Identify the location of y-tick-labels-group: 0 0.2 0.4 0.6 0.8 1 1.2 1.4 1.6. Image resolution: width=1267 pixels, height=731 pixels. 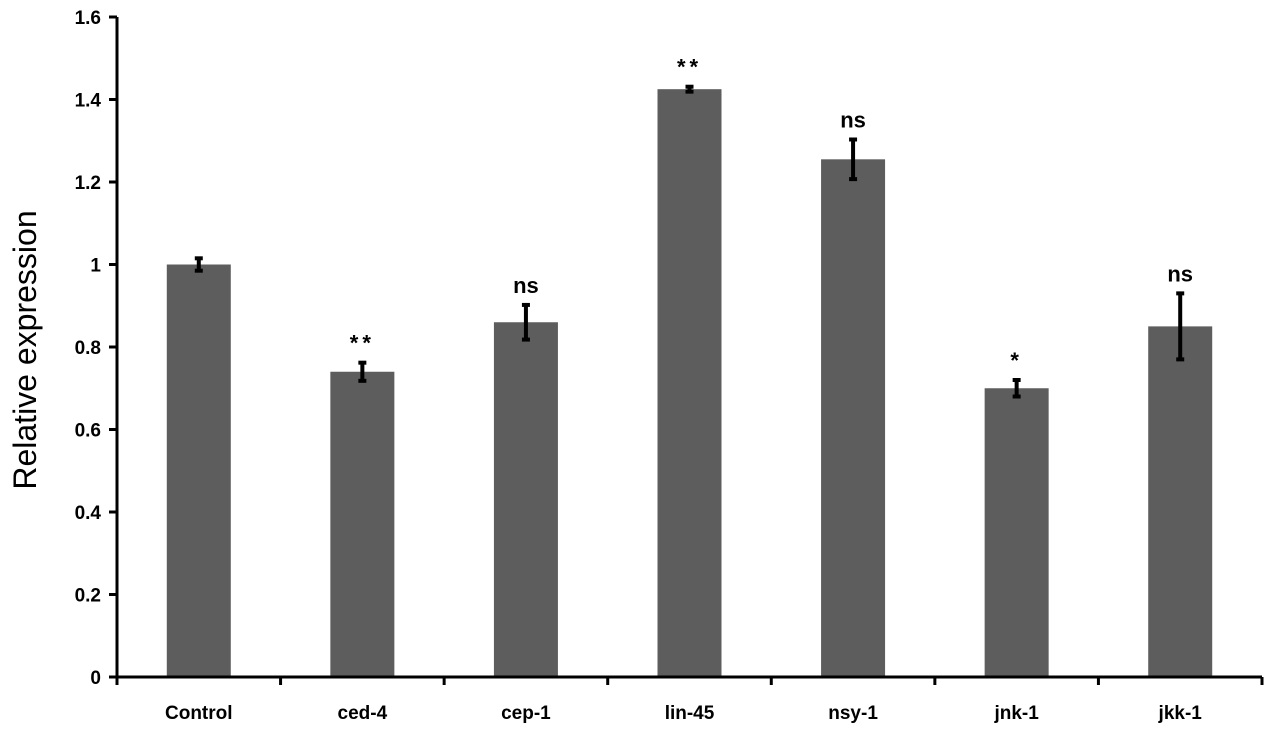
(88, 348).